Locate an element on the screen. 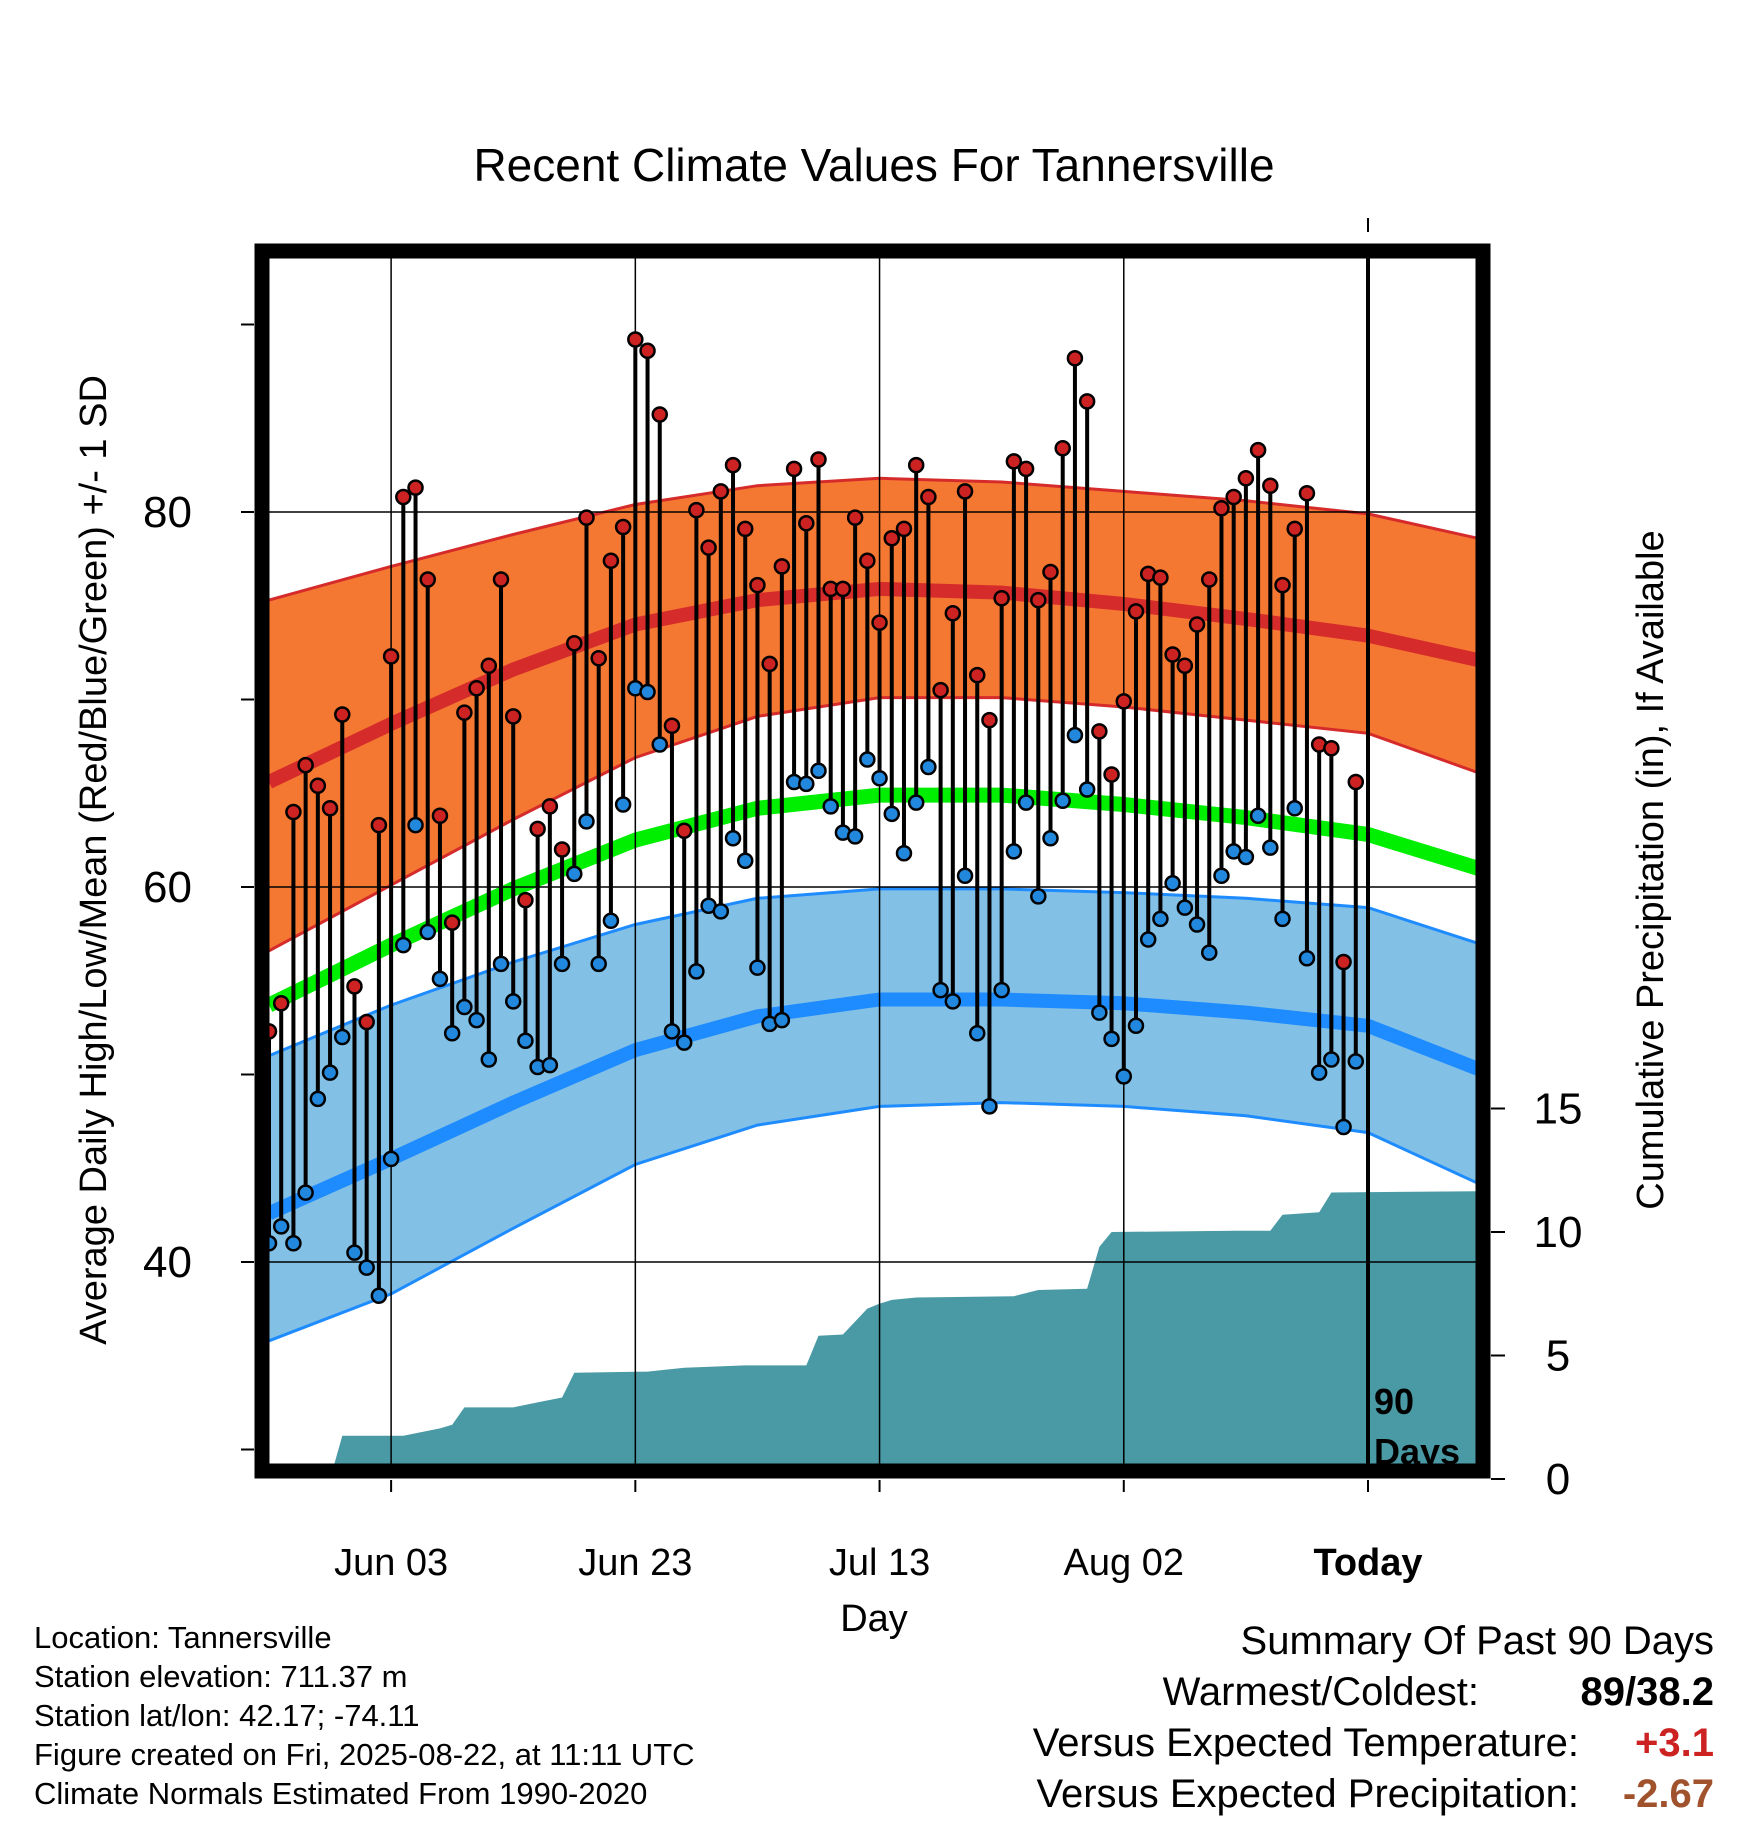 The width and height of the screenshot is (1748, 1828). today-window-label: 90 is located at coordinates (1394, 1401).